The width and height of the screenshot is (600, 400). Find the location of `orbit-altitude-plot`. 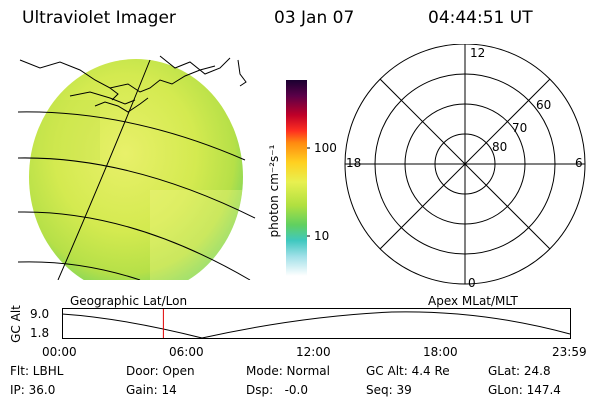

orbit-altitude-plot is located at coordinates (316, 323).